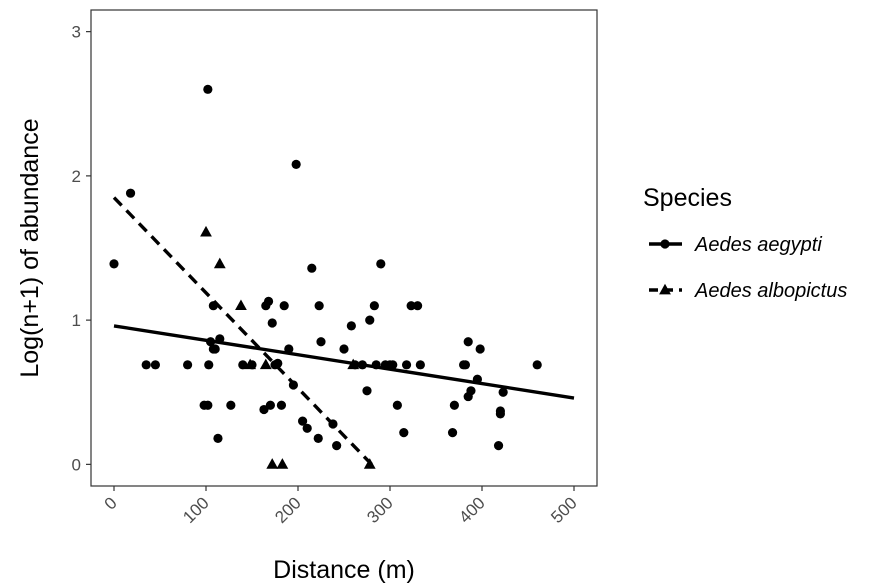 This screenshot has width=884, height=584. Describe the element at coordinates (758, 245) in the screenshot. I see `legend-label: Aedes aegypti` at that location.